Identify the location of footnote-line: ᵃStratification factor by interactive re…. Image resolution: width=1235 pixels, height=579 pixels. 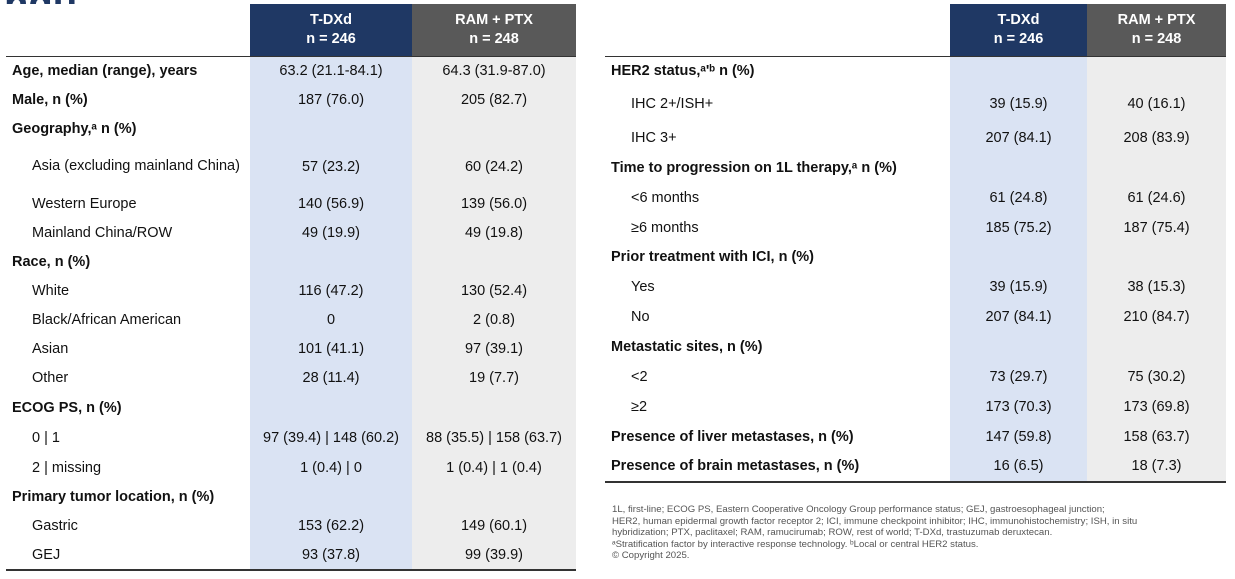
(795, 544).